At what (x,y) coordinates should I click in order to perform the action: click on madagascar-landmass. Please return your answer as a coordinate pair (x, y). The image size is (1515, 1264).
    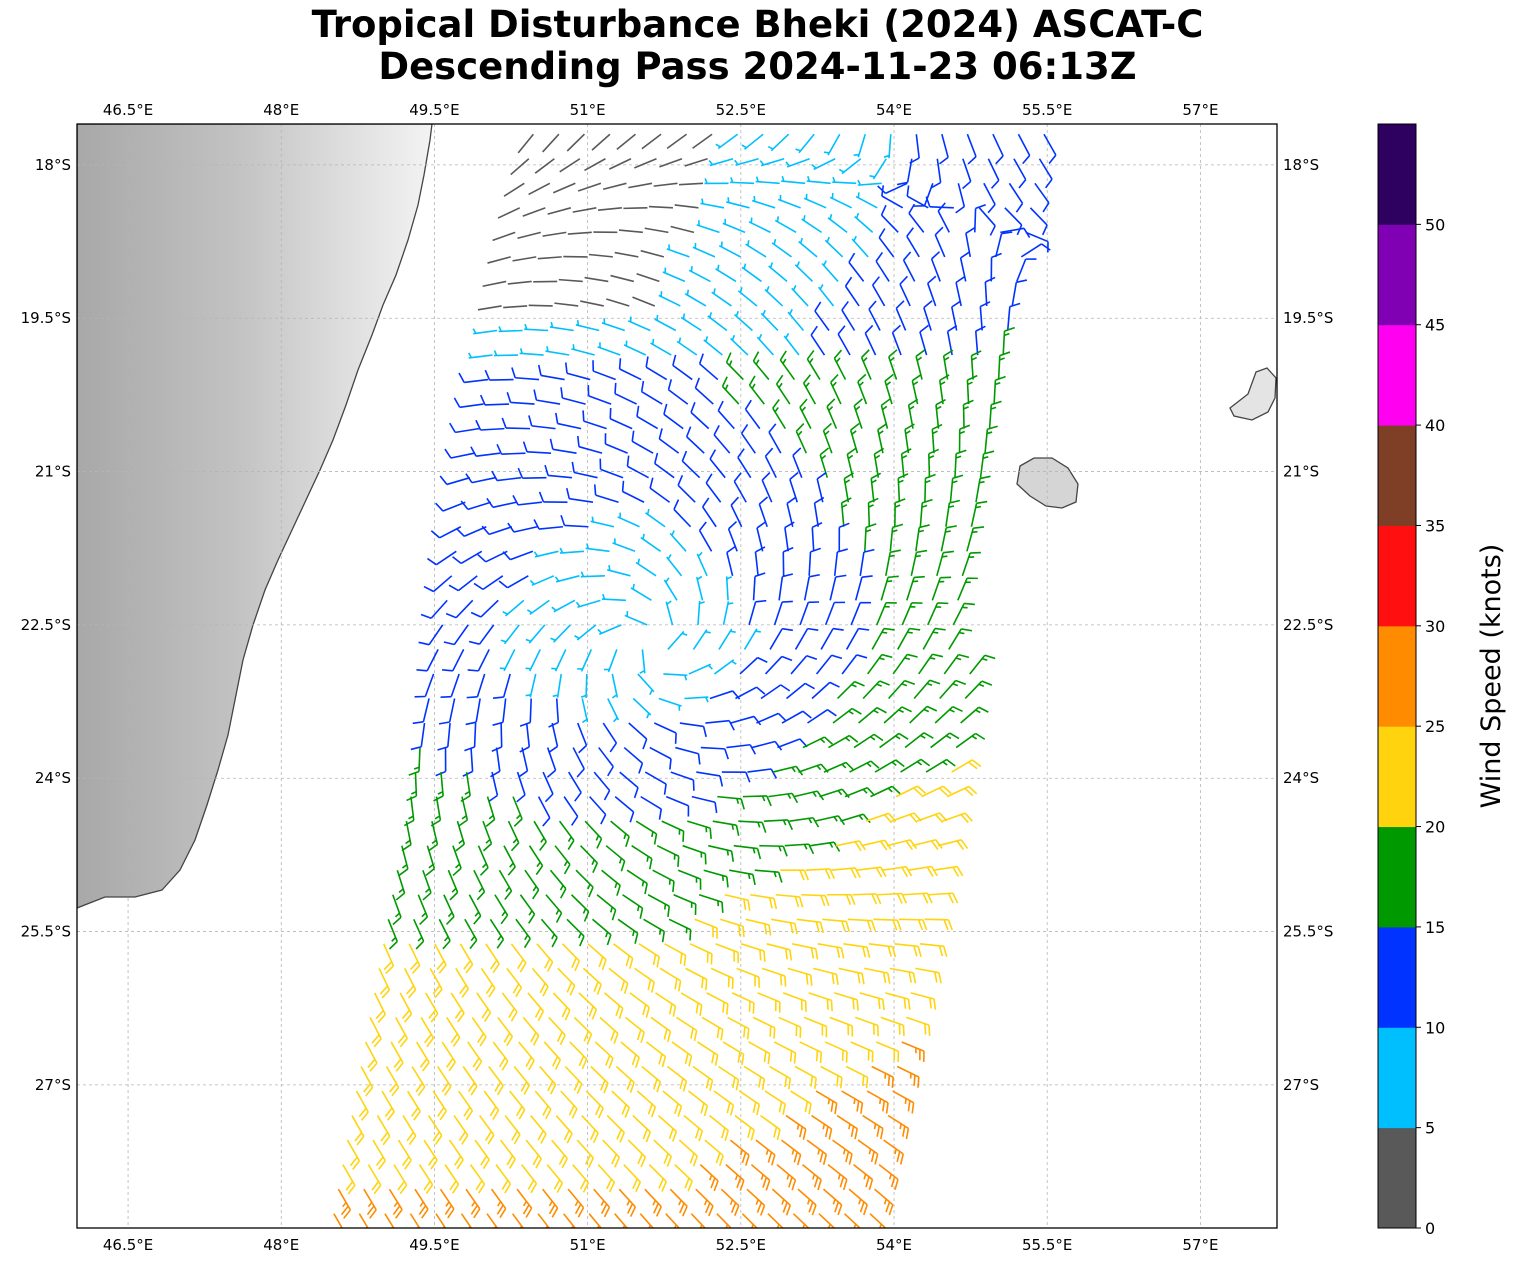
    Looking at the image, I should click on (255, 516).